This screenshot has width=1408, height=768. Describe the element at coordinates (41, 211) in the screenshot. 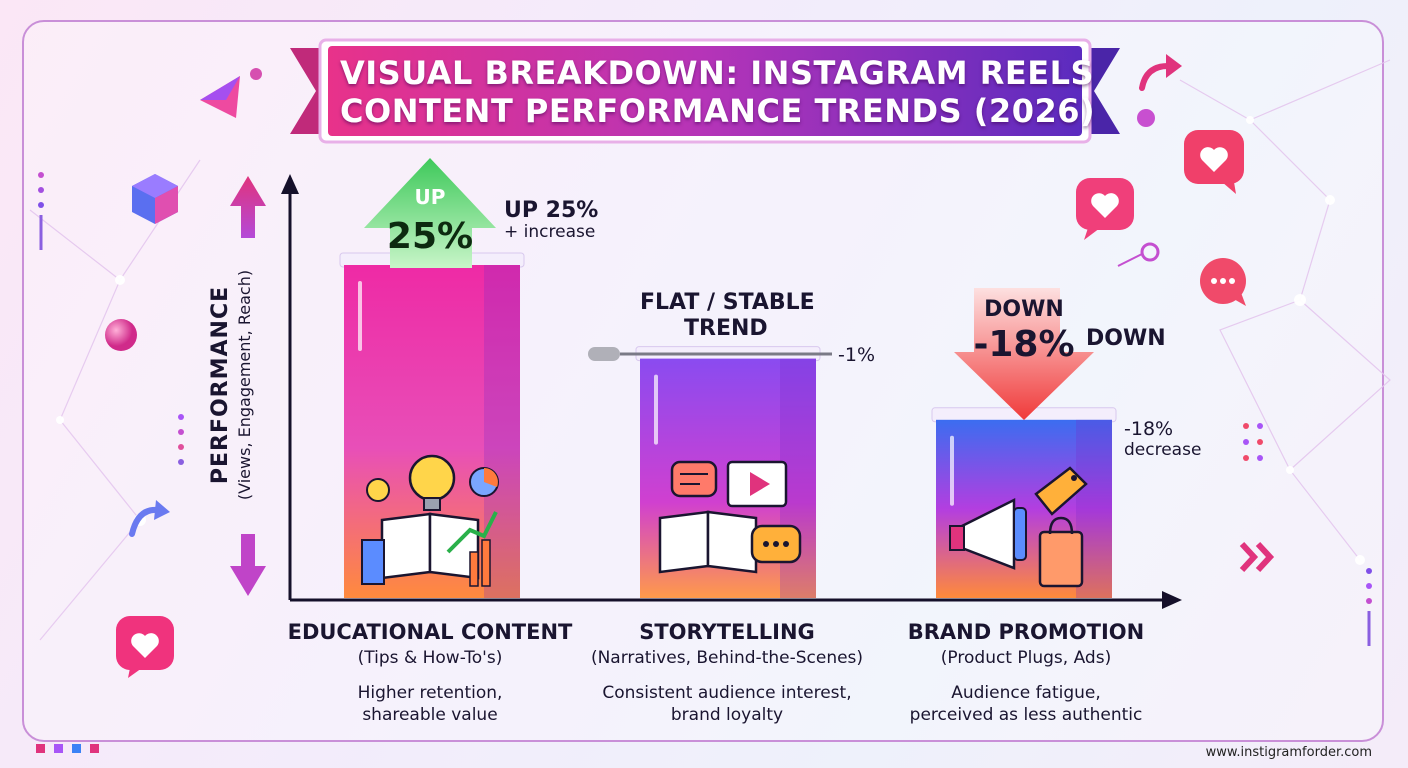

I see `dots-icon` at that location.